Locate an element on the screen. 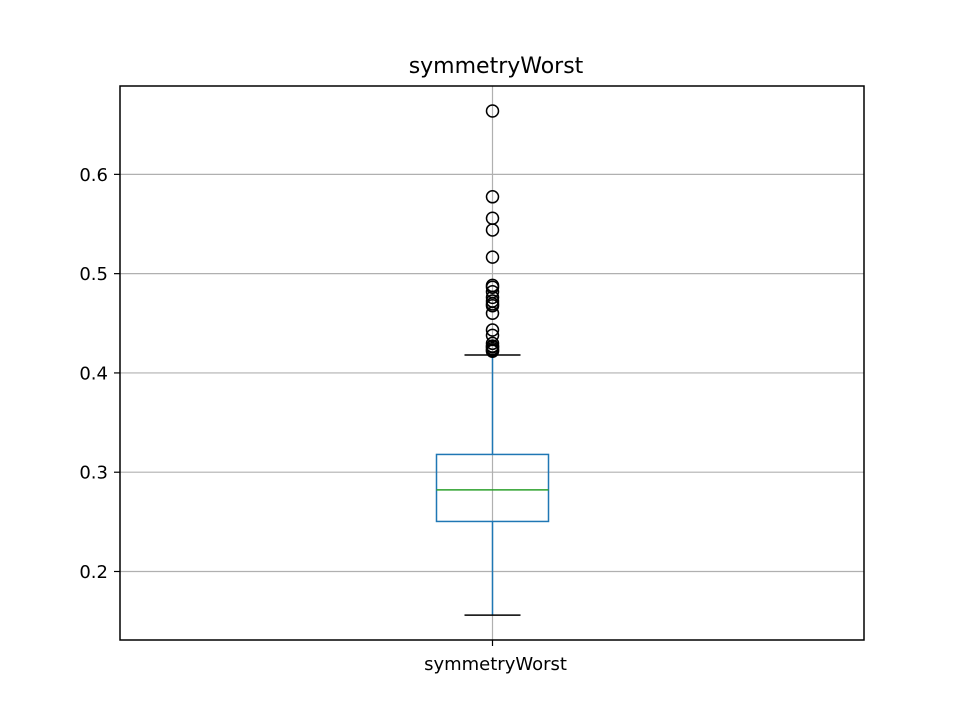  interquartile-box is located at coordinates (492, 488).